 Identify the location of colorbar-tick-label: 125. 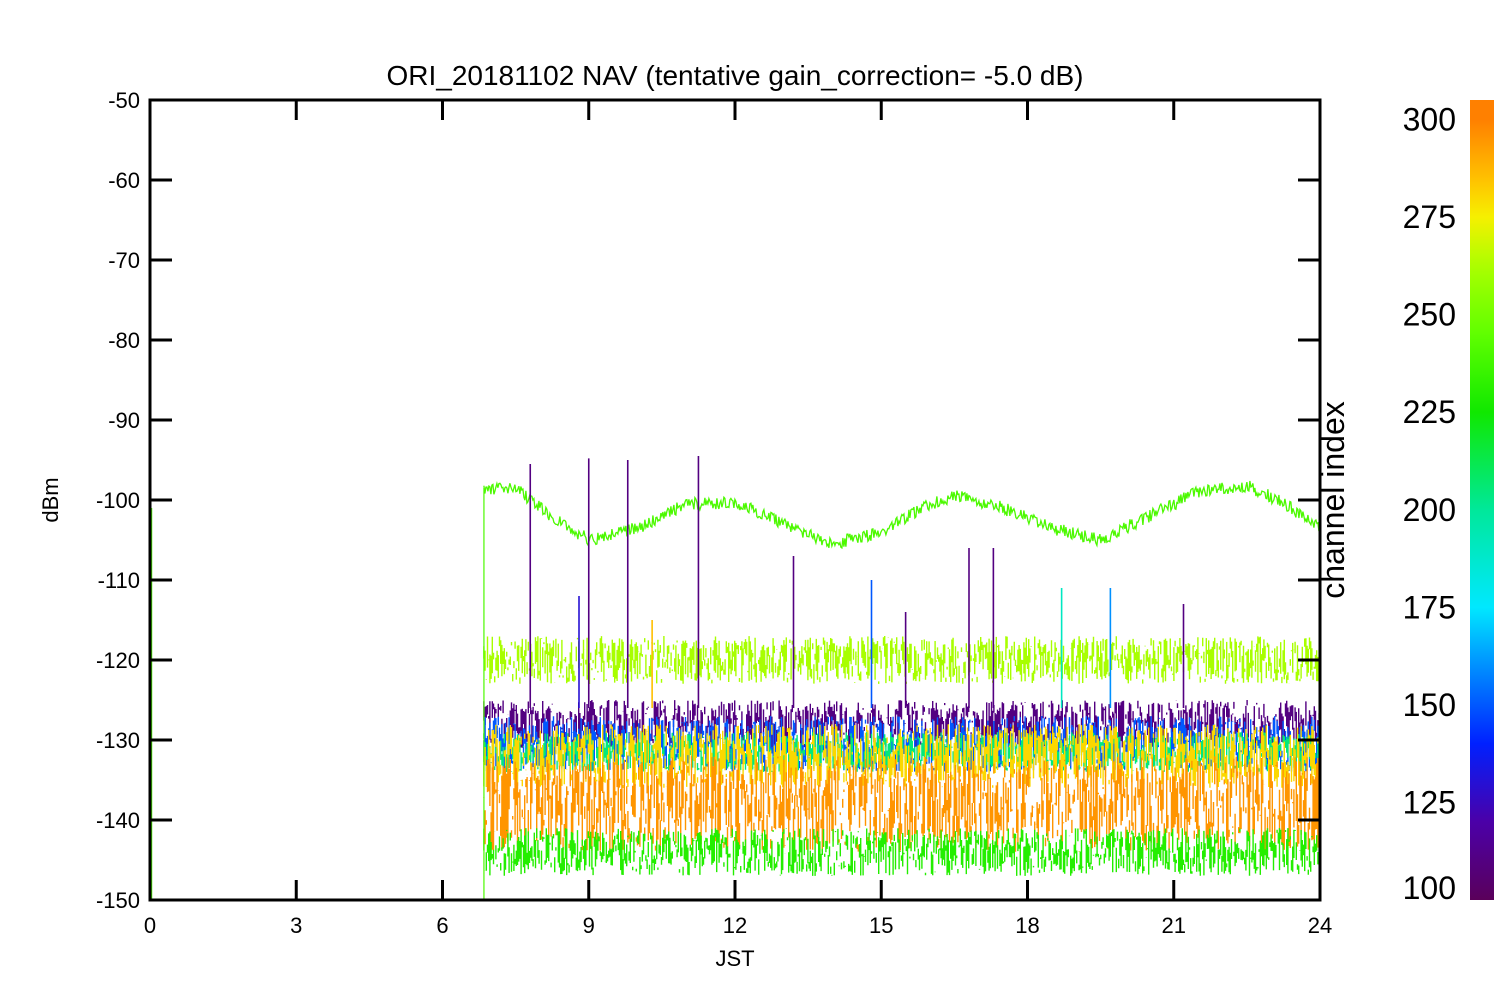
(1429, 802).